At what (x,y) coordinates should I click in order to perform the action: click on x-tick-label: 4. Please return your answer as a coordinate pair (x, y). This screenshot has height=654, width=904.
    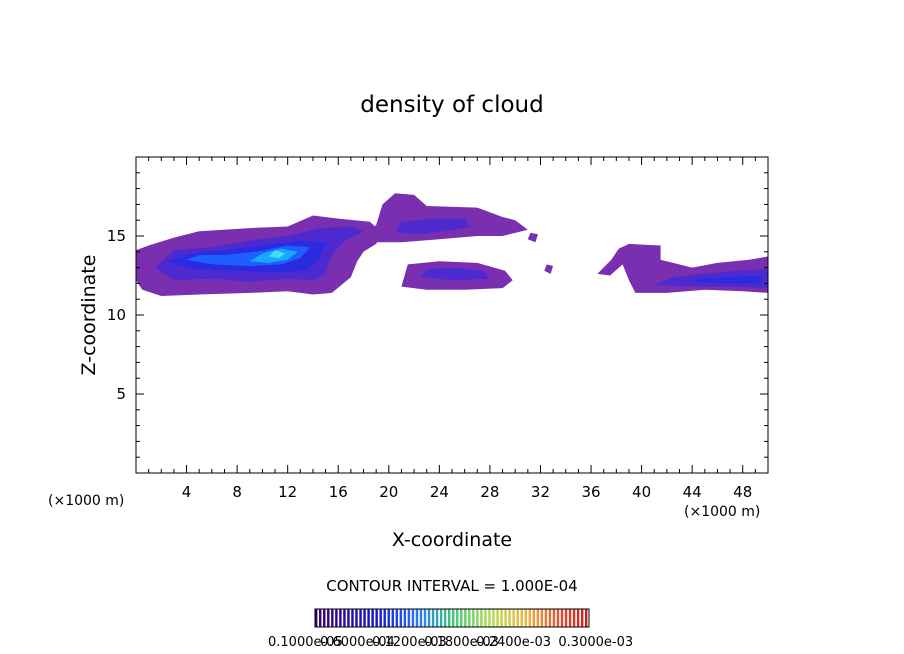
    Looking at the image, I should click on (187, 492).